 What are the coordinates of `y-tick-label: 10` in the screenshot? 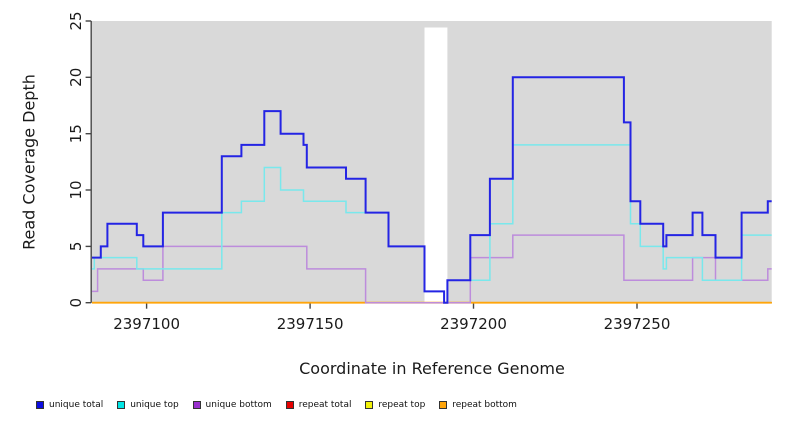 It's located at (76, 189).